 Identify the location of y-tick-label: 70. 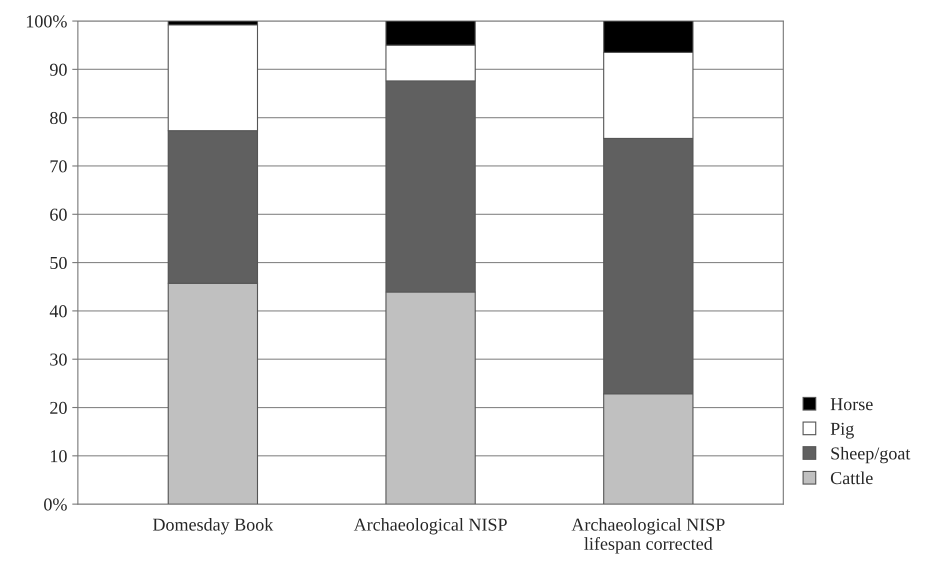
(58, 166).